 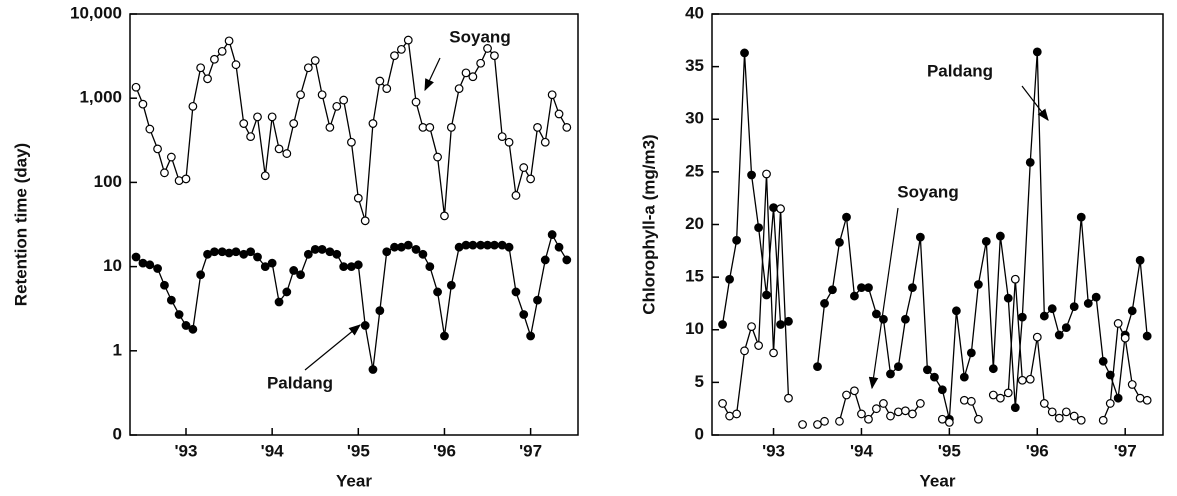 What do you see at coordinates (354, 480) in the screenshot?
I see `x-axis-label: Year` at bounding box center [354, 480].